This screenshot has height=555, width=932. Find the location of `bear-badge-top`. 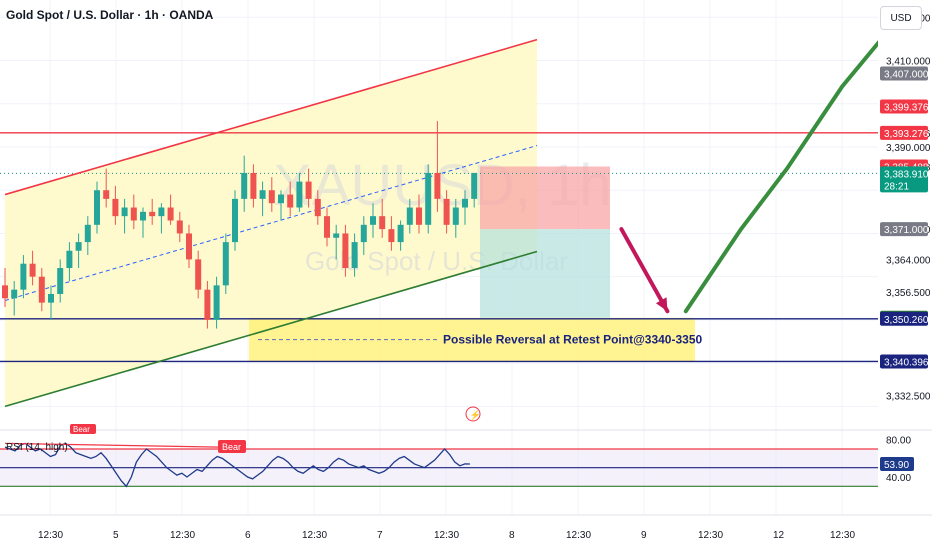

bear-badge-top is located at coordinates (83, 429).